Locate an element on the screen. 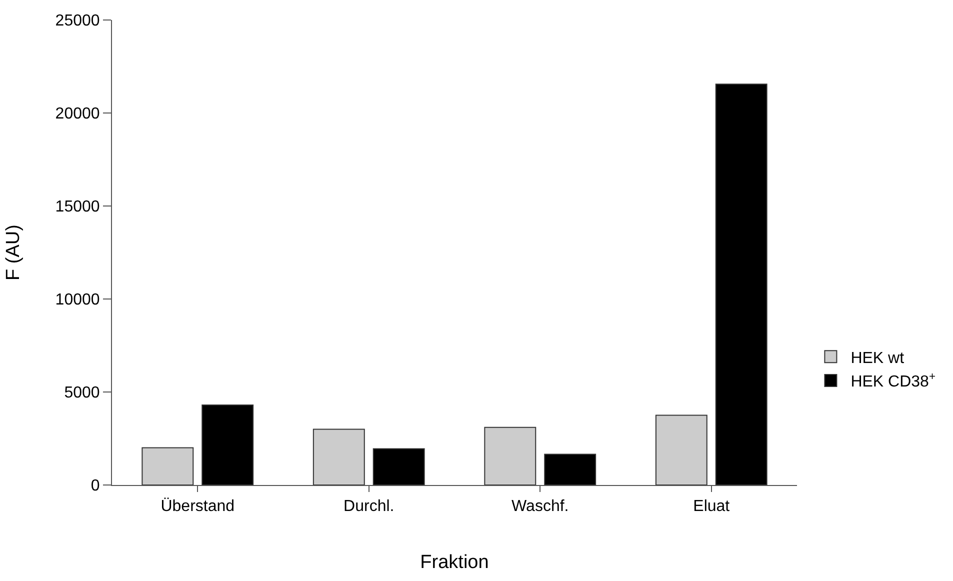 This screenshot has width=953, height=581. legend-label: HEK wt is located at coordinates (877, 358).